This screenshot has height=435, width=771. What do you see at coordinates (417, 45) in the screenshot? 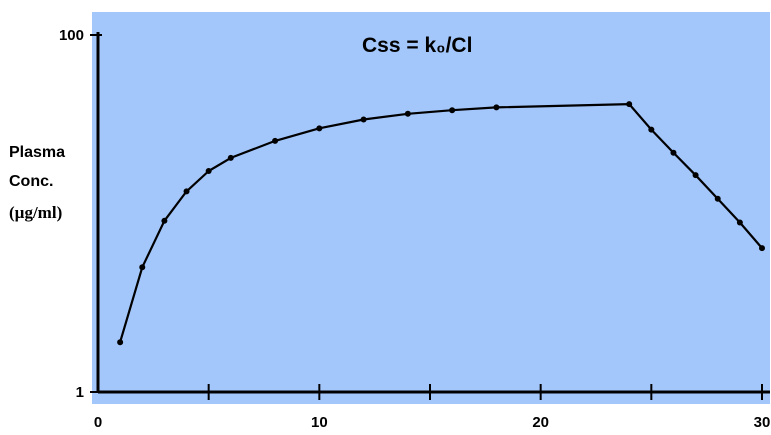
I see `steady-state-formula-annotation: Css = k₀/Cl` at bounding box center [417, 45].